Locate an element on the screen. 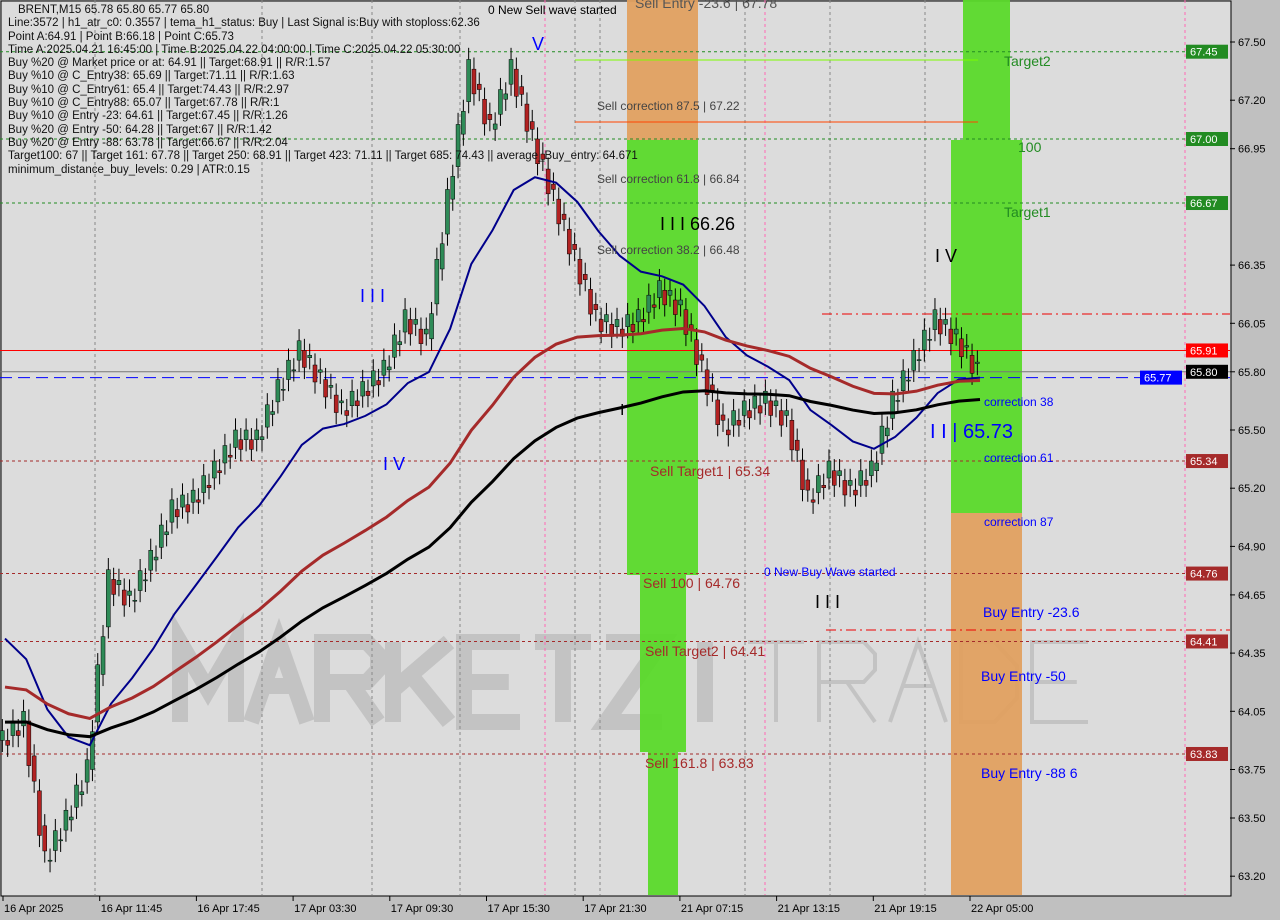 This screenshot has width=1280, height=920. annotation-correction61: correction 61 is located at coordinates (1019, 458).